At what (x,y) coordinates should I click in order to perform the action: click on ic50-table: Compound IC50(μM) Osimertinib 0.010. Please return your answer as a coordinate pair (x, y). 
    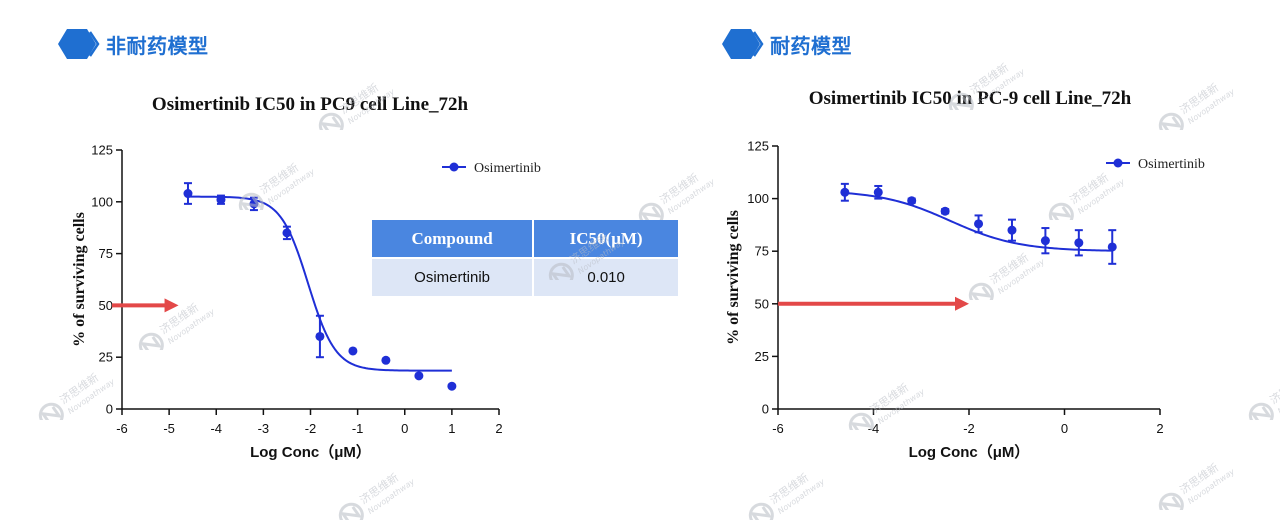
    Looking at the image, I should click on (525, 258).